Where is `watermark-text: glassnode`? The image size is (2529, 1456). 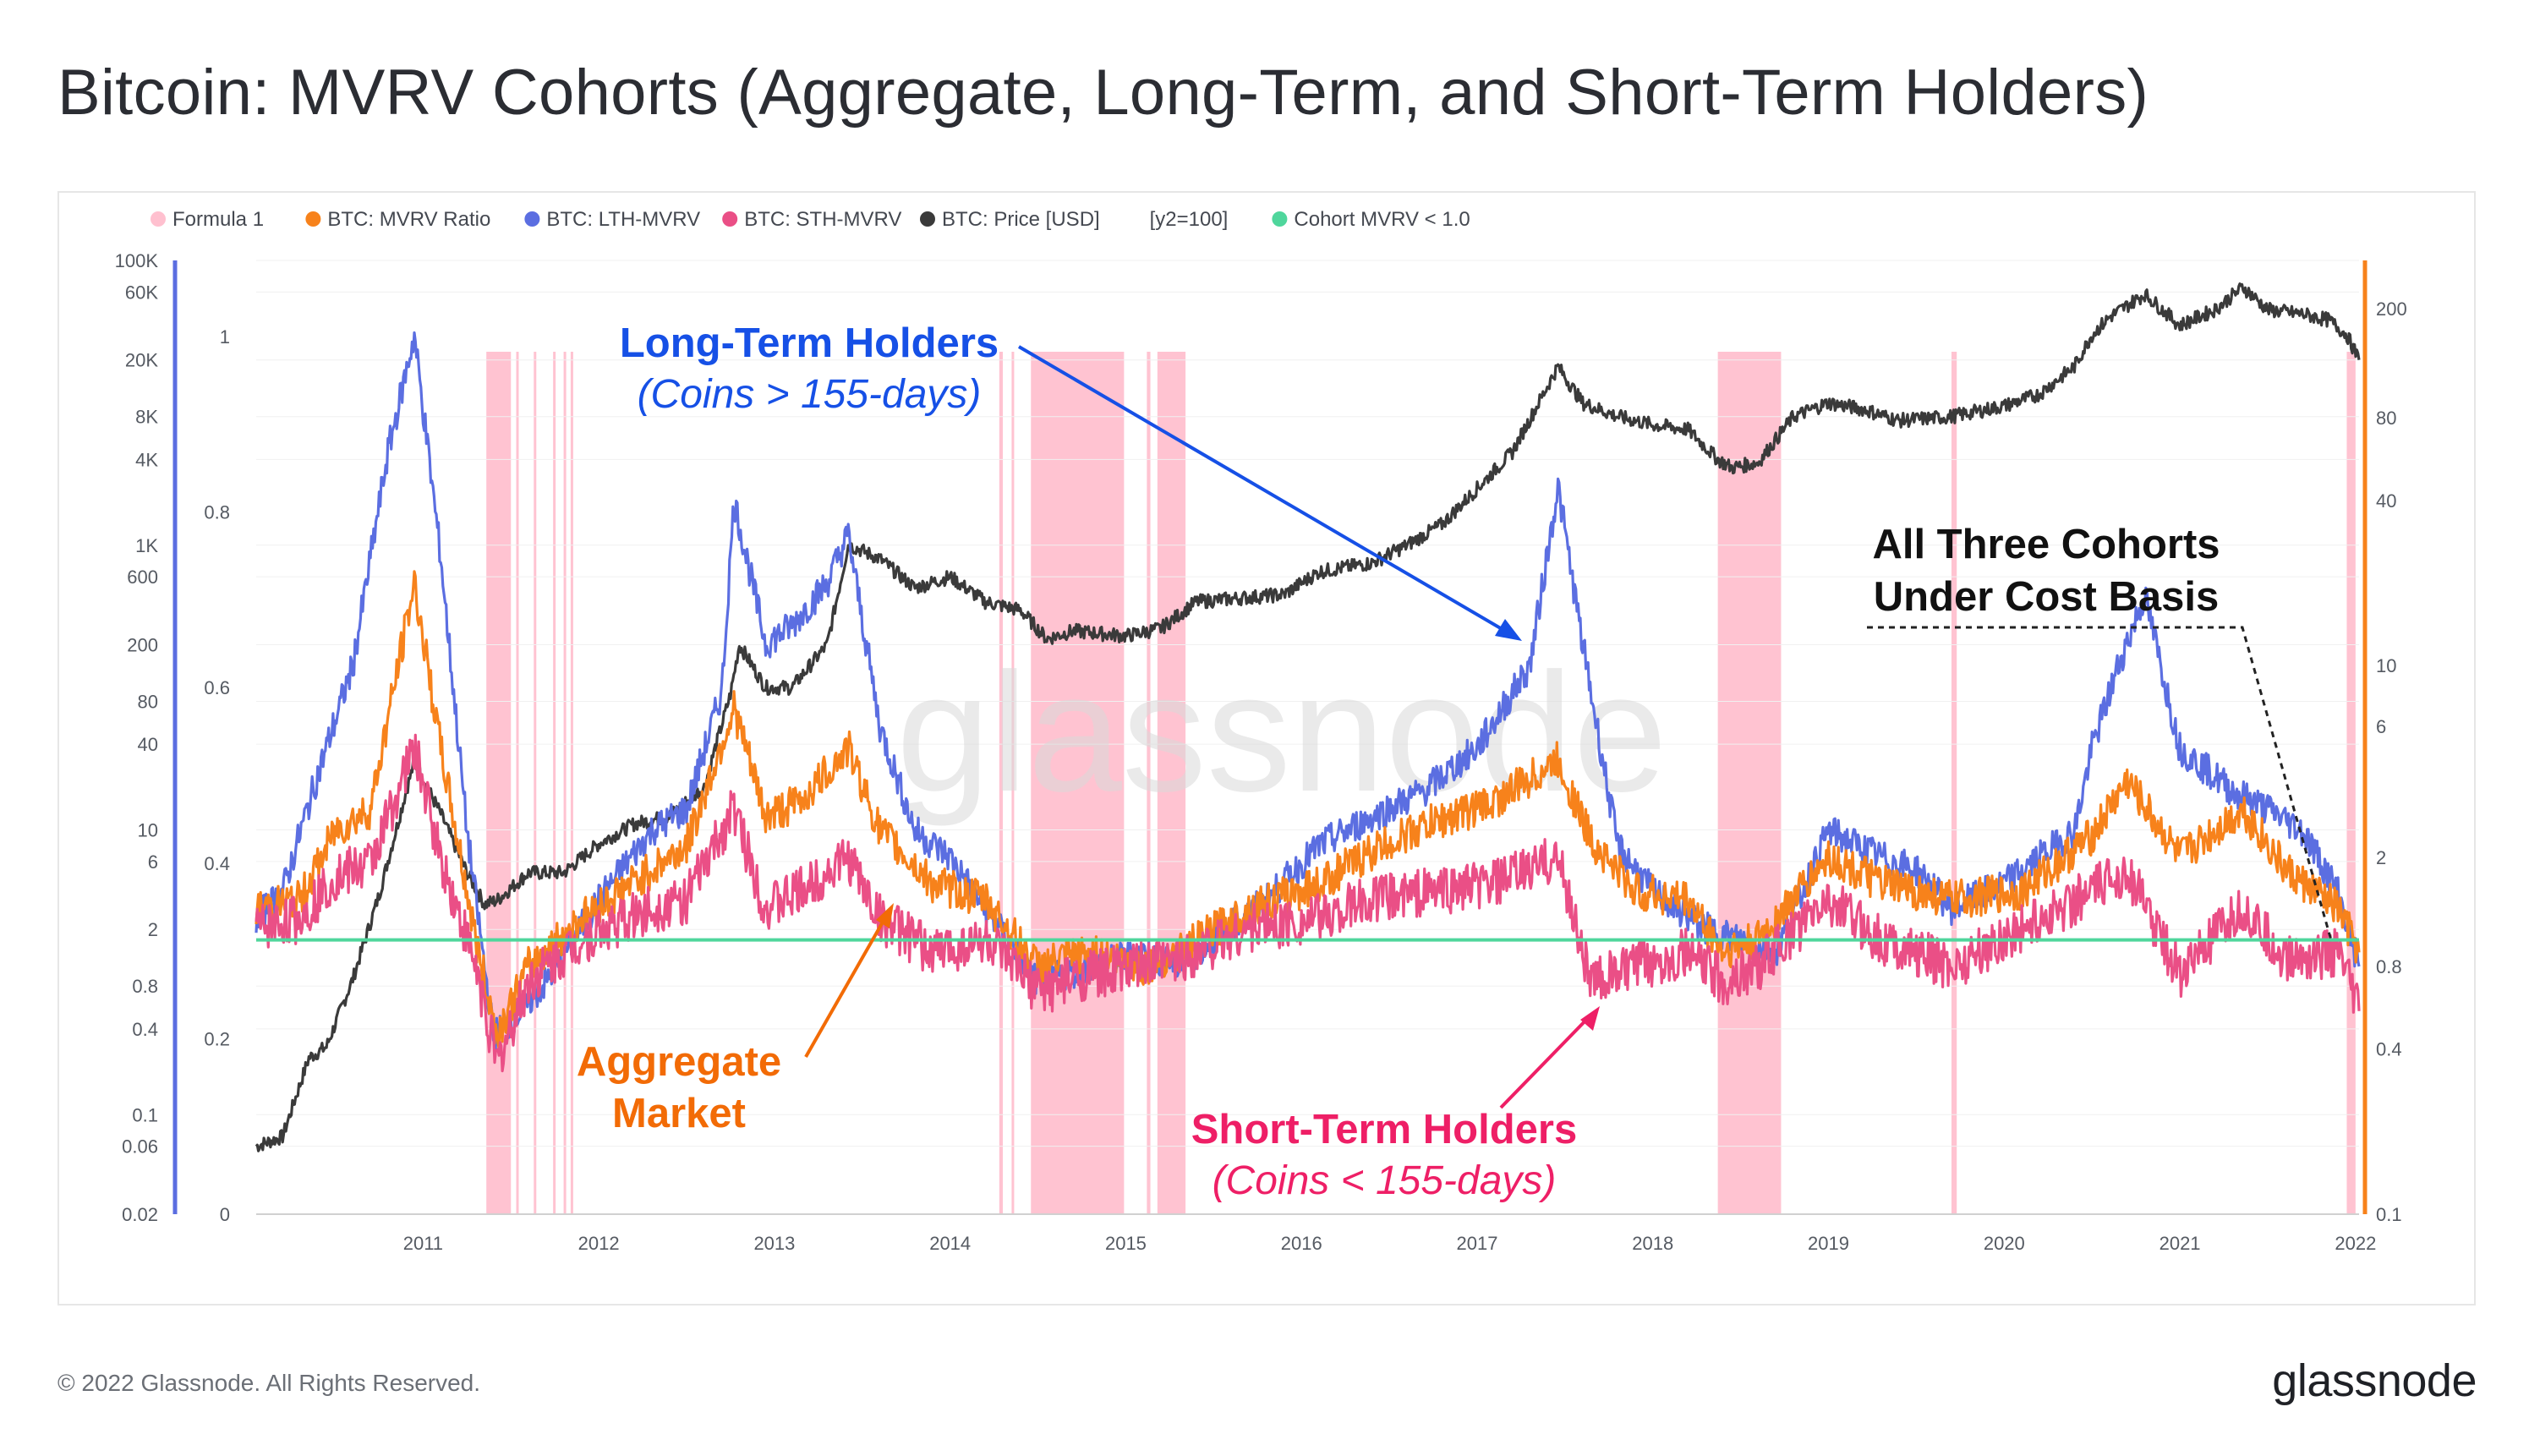 watermark-text: glassnode is located at coordinates (1281, 732).